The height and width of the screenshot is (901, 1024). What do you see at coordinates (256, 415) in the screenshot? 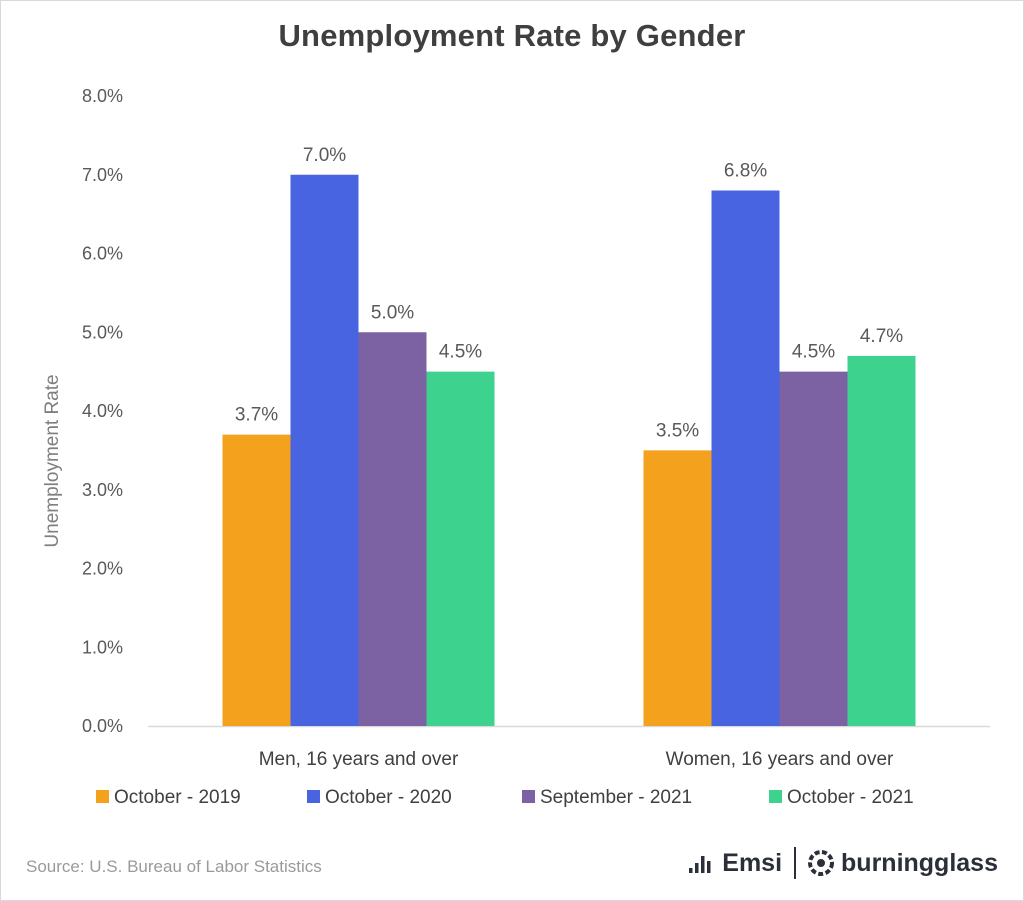
I see `data-label: 3.7%` at bounding box center [256, 415].